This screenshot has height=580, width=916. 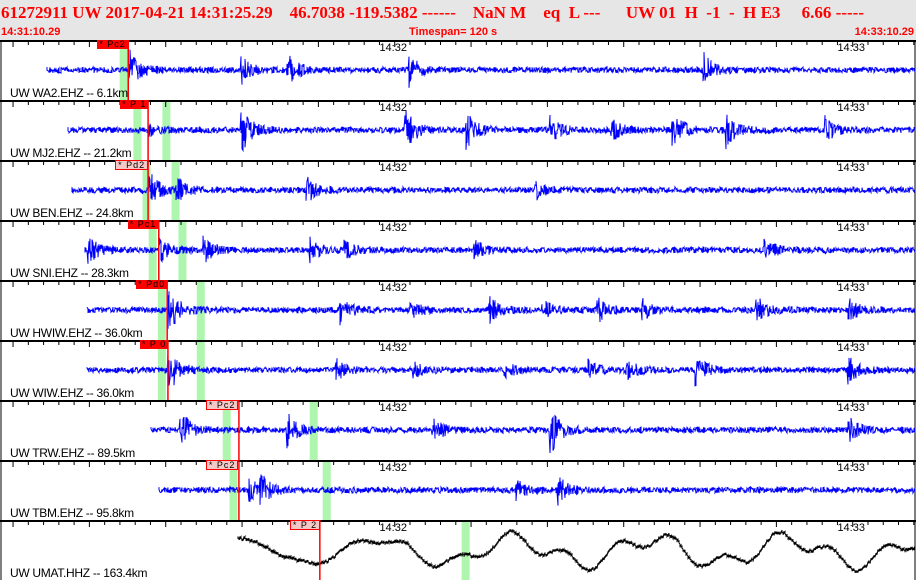 What do you see at coordinates (72, 213) in the screenshot?
I see `station-label: UW BEN.EHZ -- 24.8km` at bounding box center [72, 213].